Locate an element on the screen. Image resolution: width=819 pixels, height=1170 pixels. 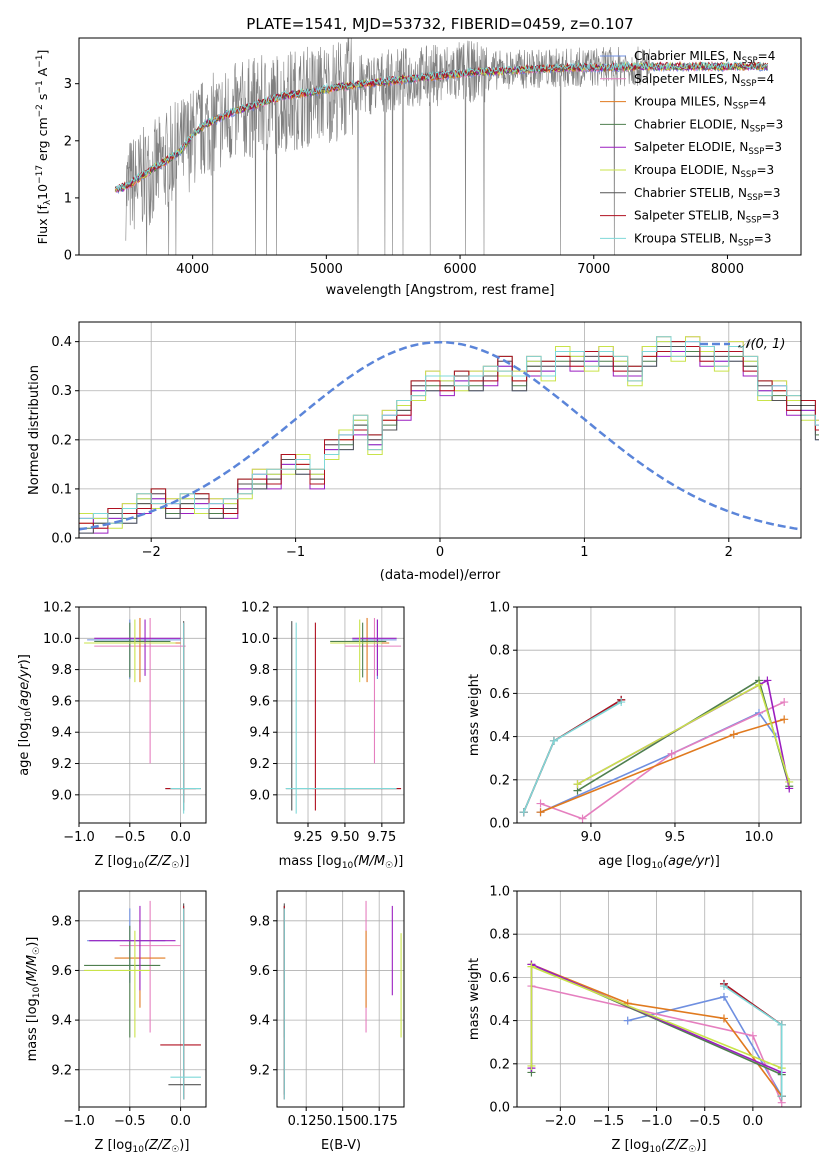
mass-vs-z-ylabel: mass [log10(M/M☉)] is located at coordinates (33, 999).